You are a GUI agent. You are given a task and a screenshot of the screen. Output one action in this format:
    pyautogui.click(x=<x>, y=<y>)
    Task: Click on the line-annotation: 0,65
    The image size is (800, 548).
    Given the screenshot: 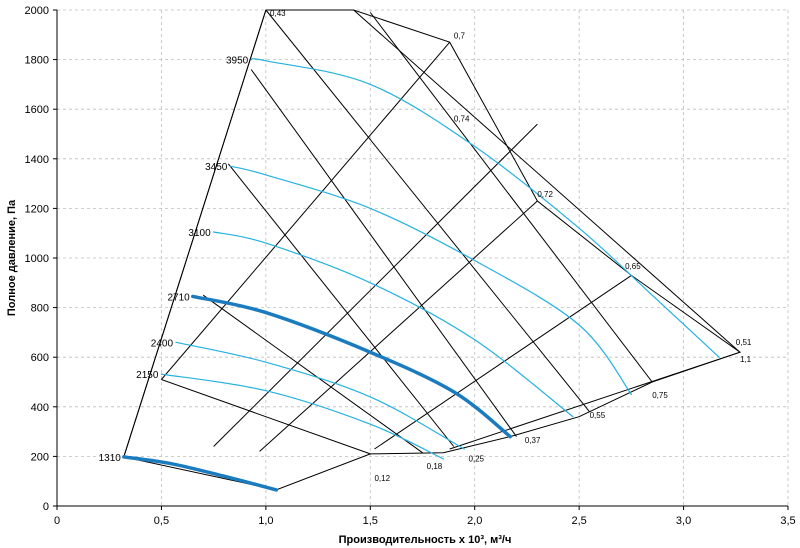 What is the action you would take?
    pyautogui.click(x=633, y=266)
    